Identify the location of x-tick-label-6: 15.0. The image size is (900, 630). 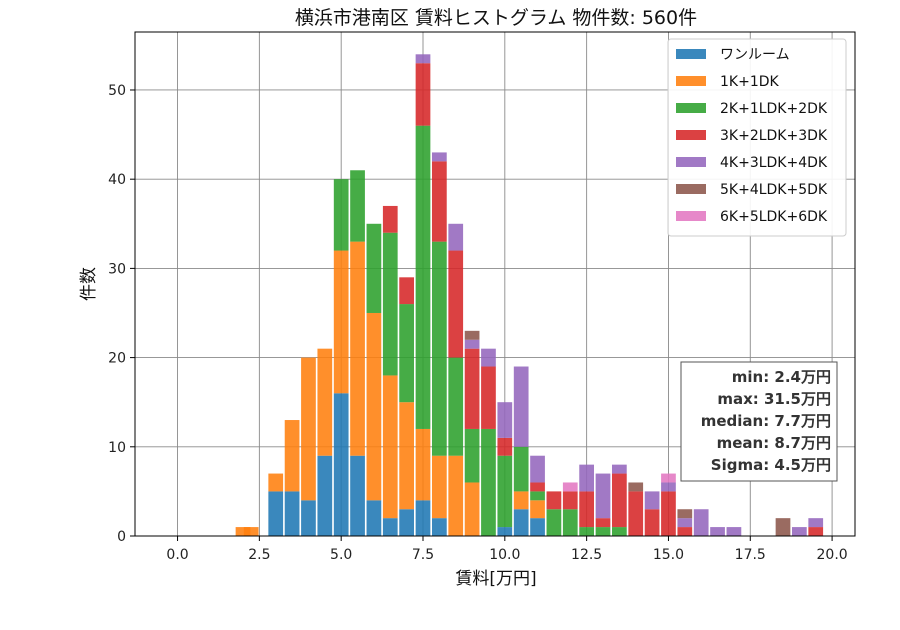
(668, 555).